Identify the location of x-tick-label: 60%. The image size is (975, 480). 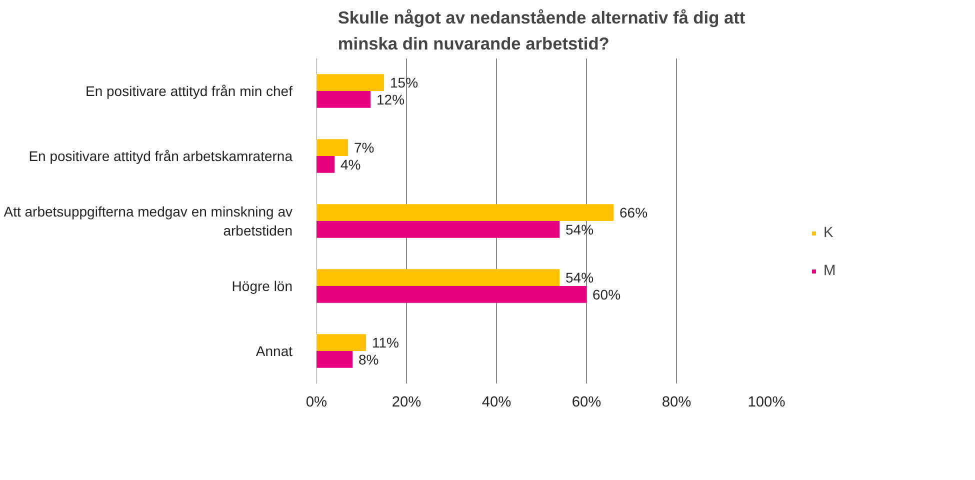
(587, 402).